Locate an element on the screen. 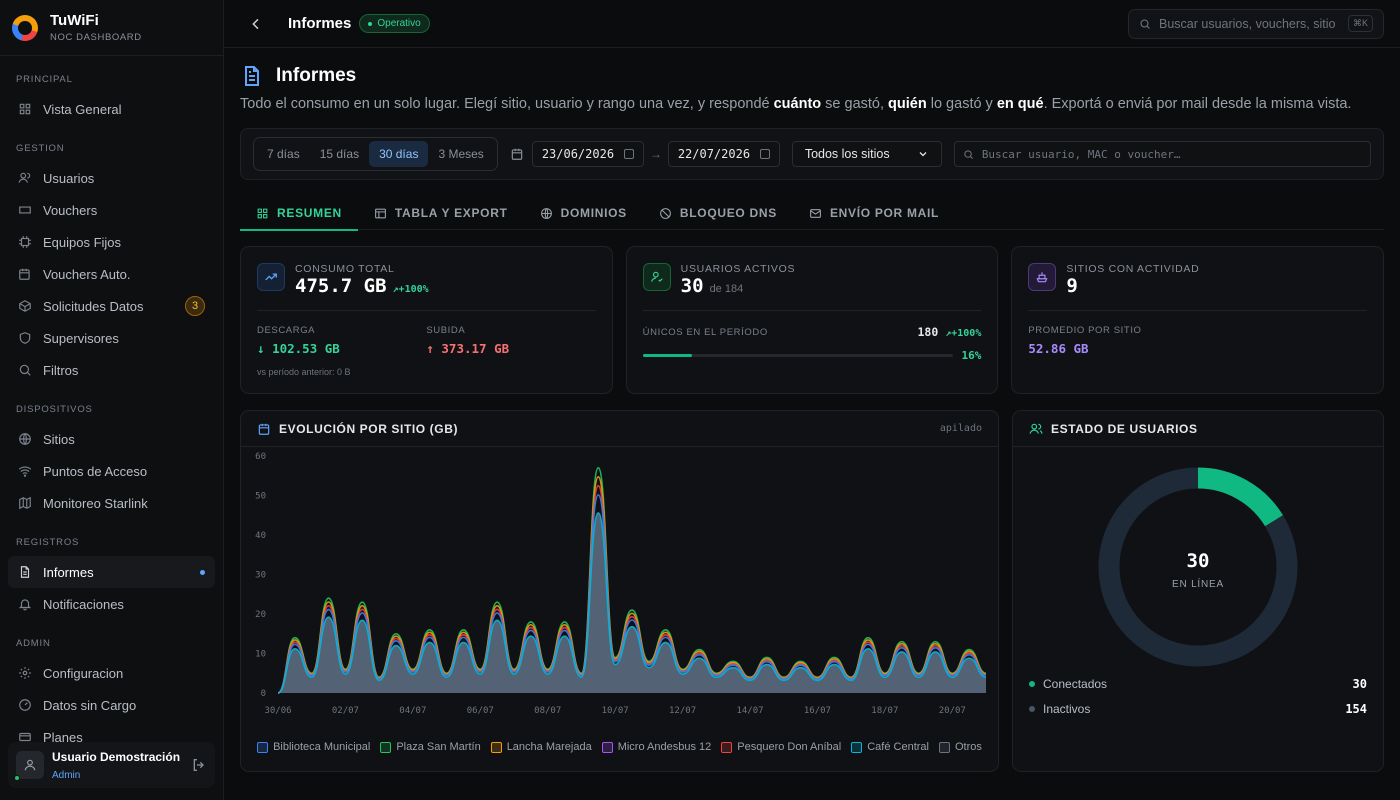 The image size is (1400, 800). legend-label: Micro Andesbus 12 is located at coordinates (664, 747).